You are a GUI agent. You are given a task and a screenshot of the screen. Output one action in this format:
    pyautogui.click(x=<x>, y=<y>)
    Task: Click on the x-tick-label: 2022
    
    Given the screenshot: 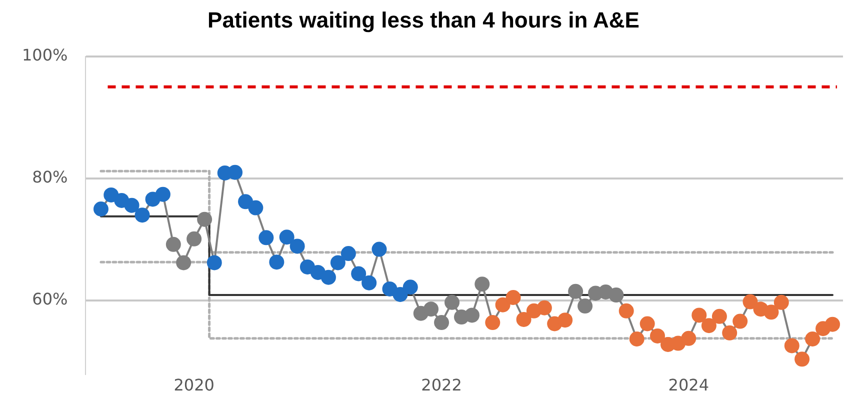 What is the action you would take?
    pyautogui.click(x=441, y=385)
    